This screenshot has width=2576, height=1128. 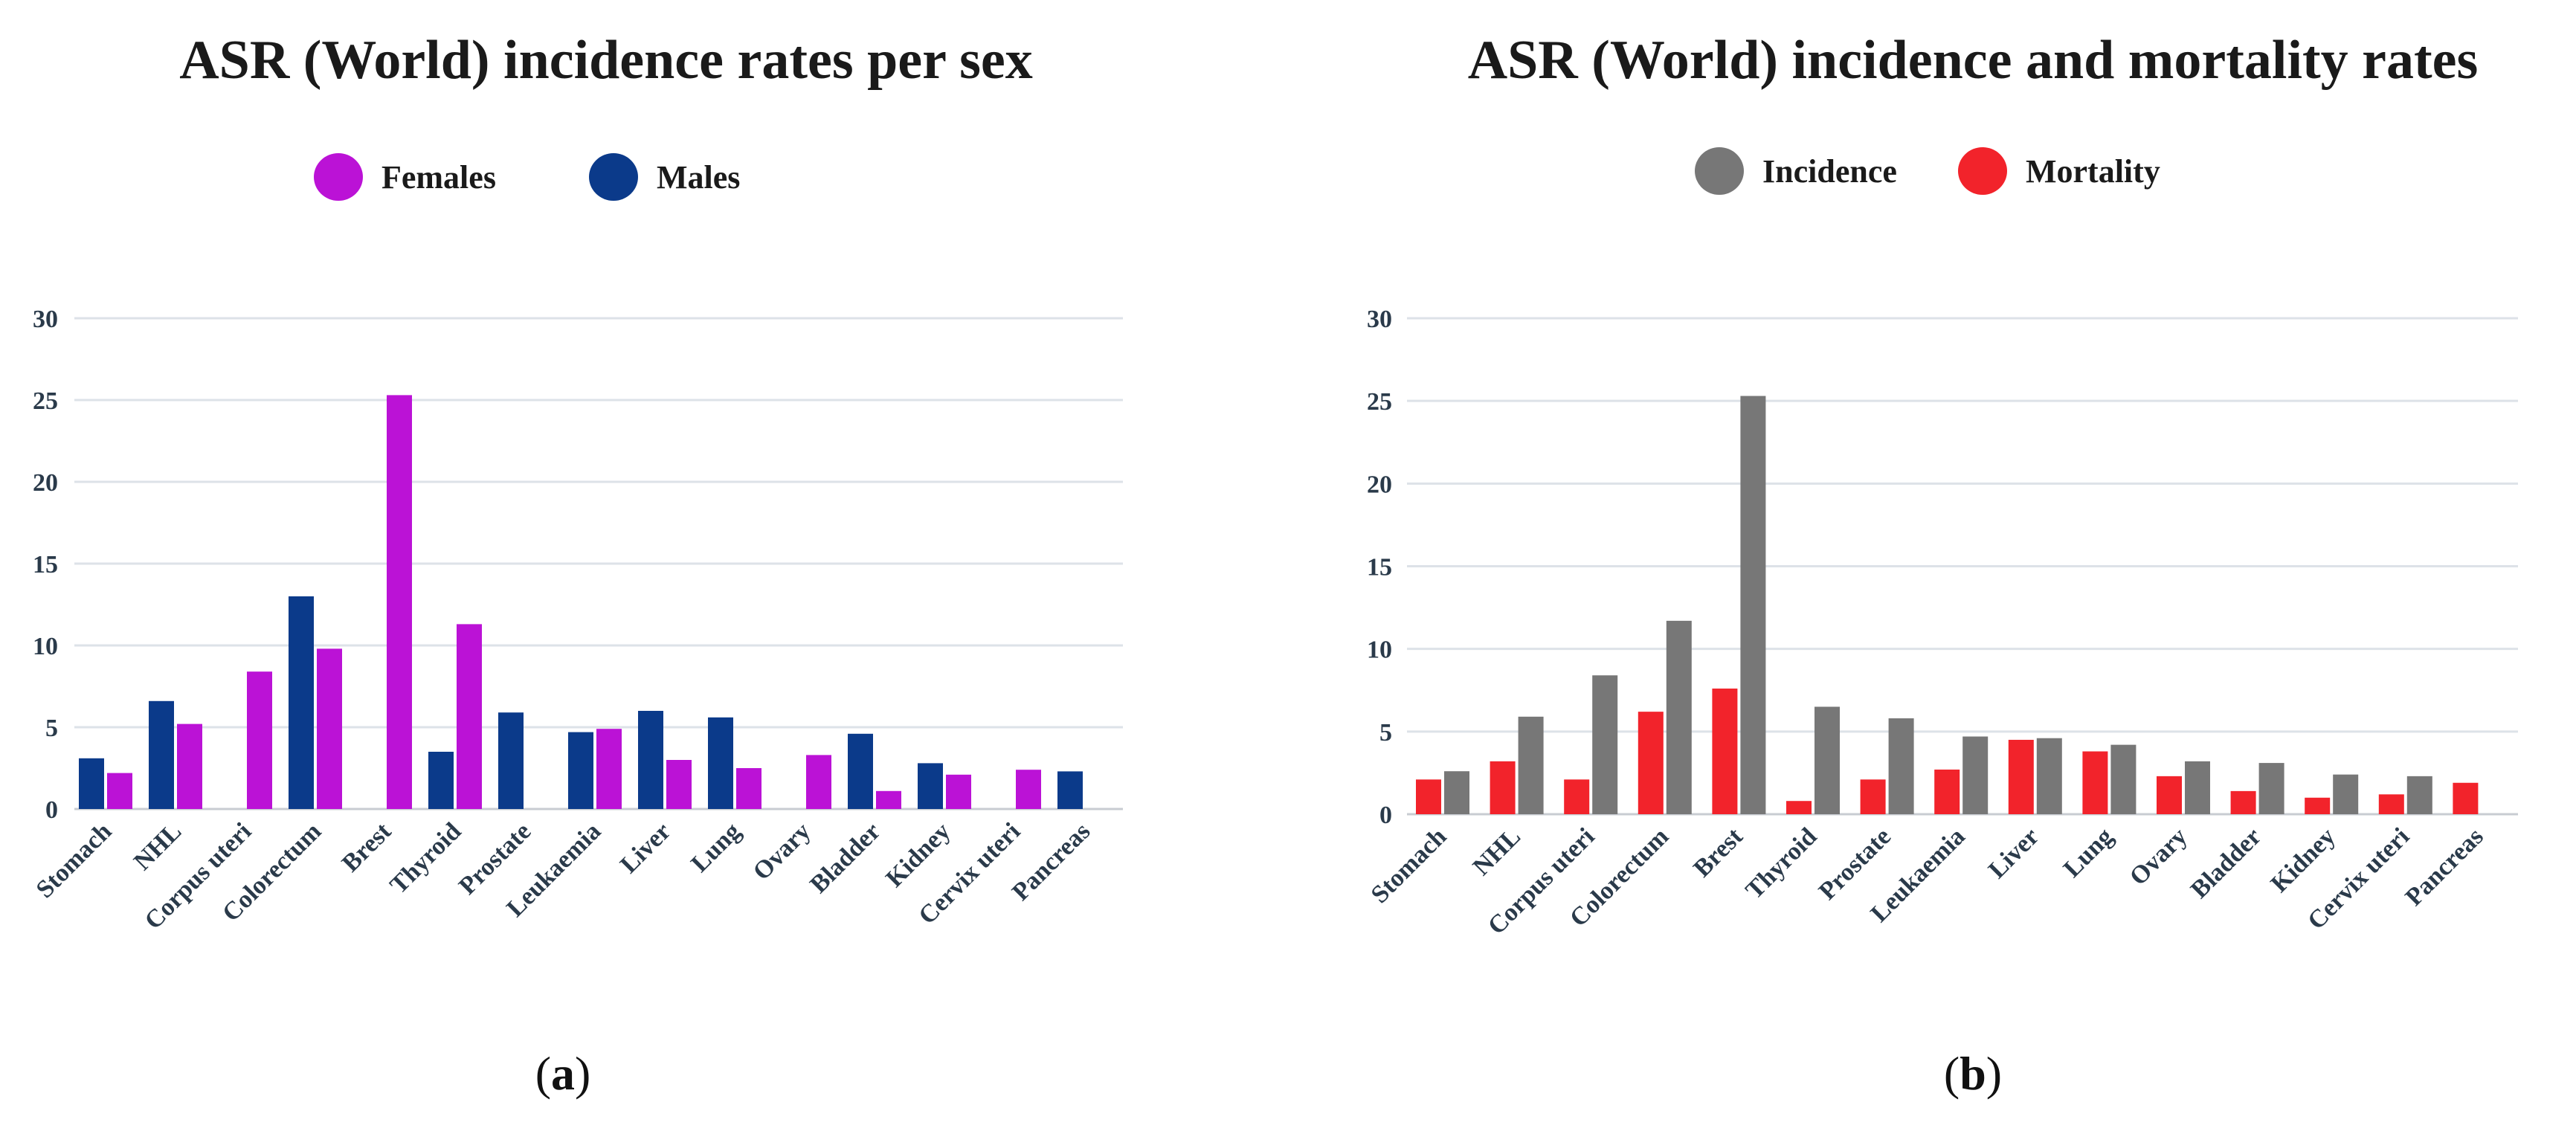 I want to click on panel-label: (b), so click(x=1973, y=1073).